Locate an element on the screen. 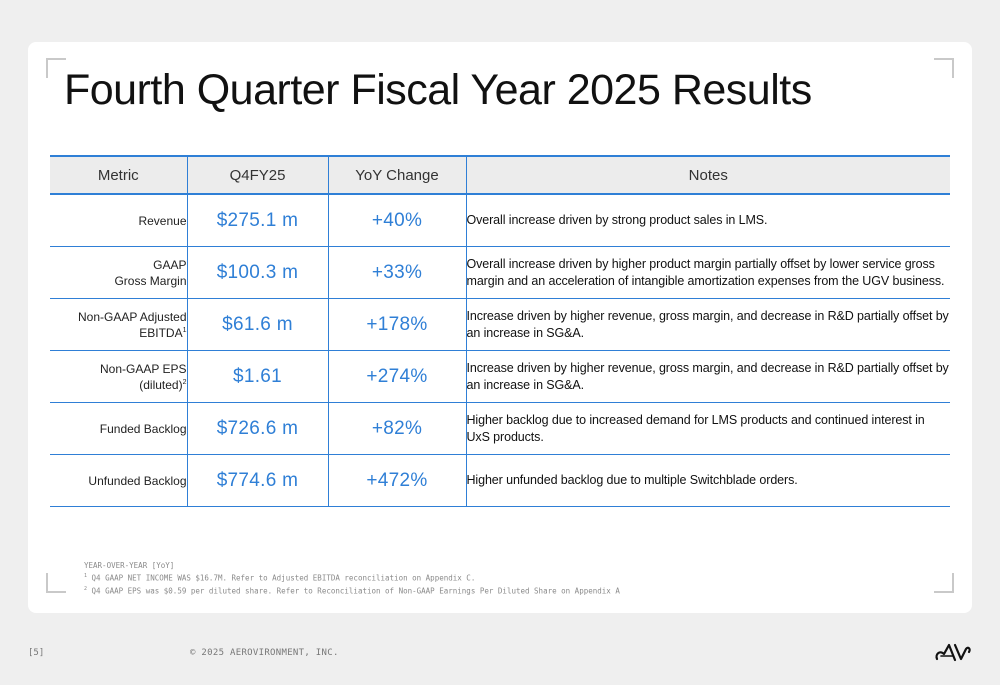 This screenshot has height=685, width=1000. metric-cell: Non-GAAP Adjusted EBITDA1 is located at coordinates (118, 324).